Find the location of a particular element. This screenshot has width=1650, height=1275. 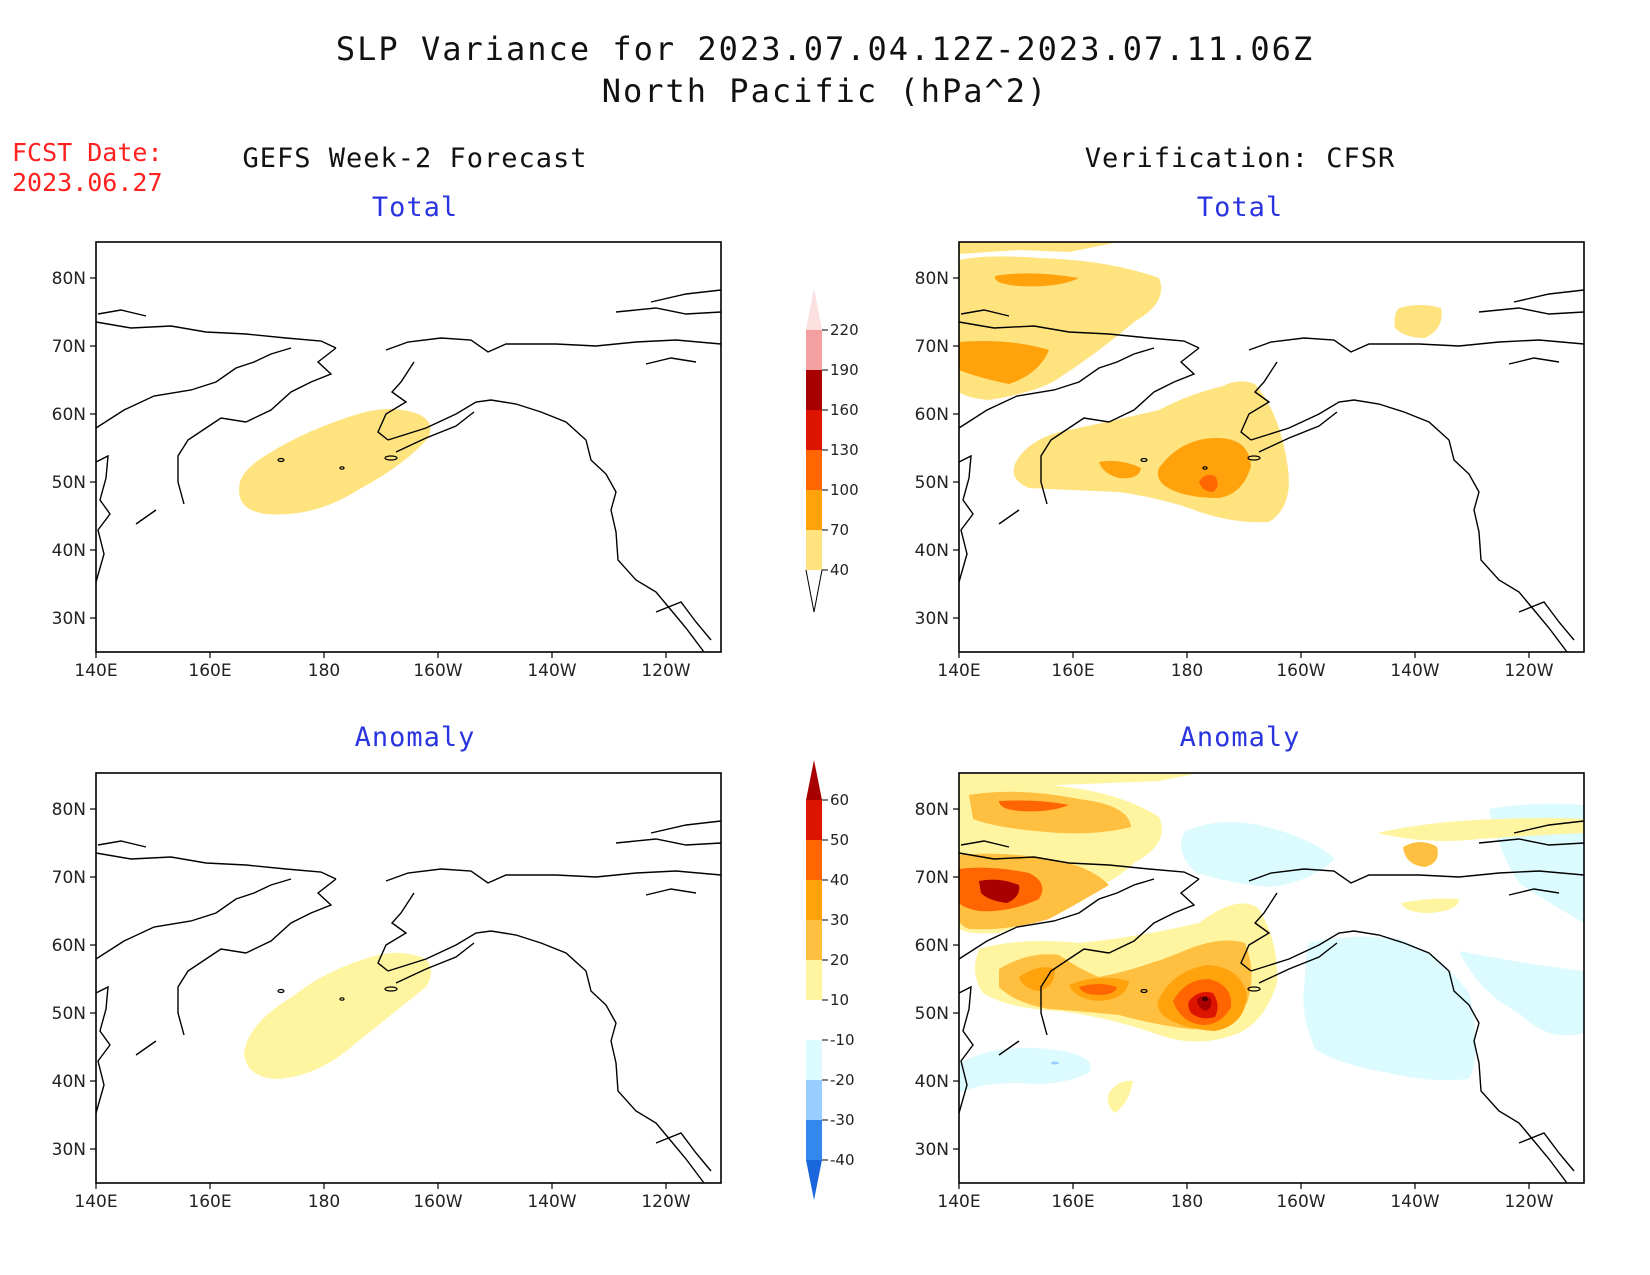

colorbar-total-label: 100 is located at coordinates (844, 490).